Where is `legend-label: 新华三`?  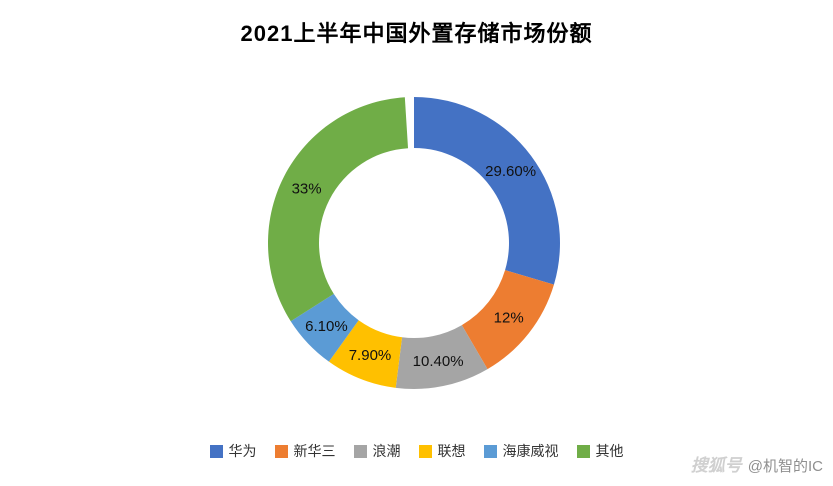
legend-label: 新华三 is located at coordinates (314, 451).